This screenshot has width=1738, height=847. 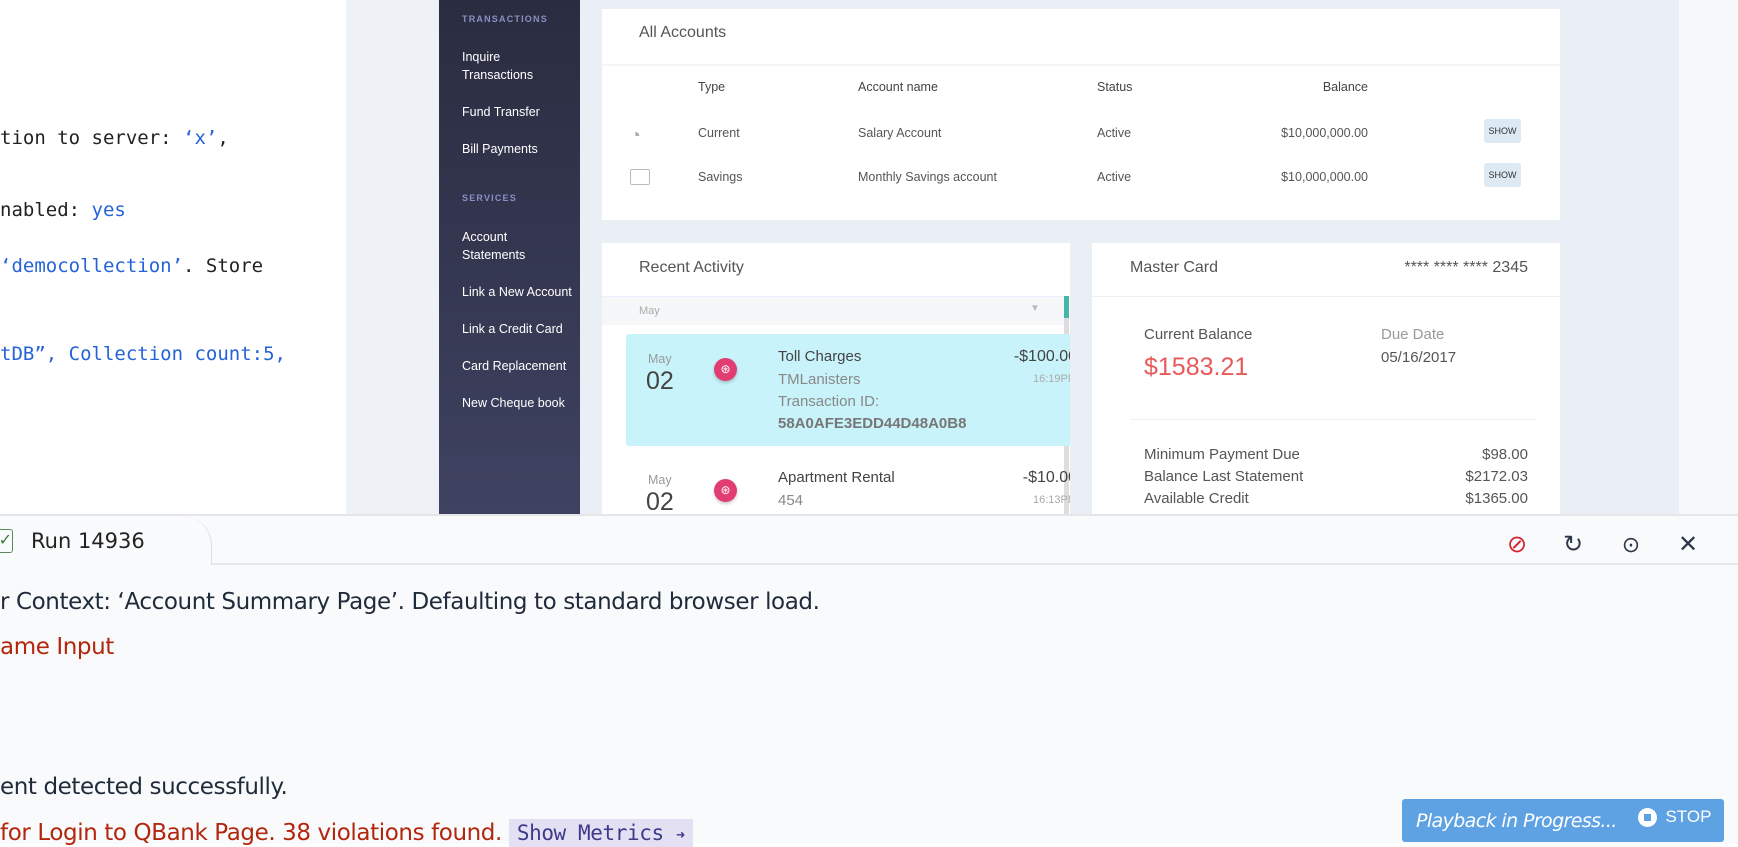 I want to click on summary-label: Balance Last Statement, so click(x=1224, y=476).